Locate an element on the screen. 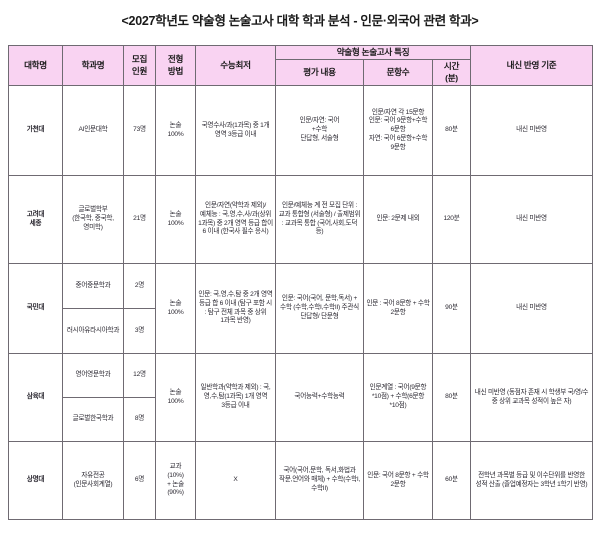  cell-department: 러시아유라시아학과 is located at coordinates (93, 331).